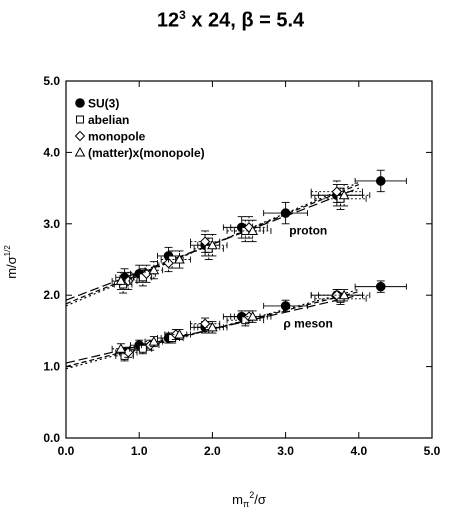 The width and height of the screenshot is (461, 513). I want to click on y-axis-label: m/σ1/2, so click(11, 262).